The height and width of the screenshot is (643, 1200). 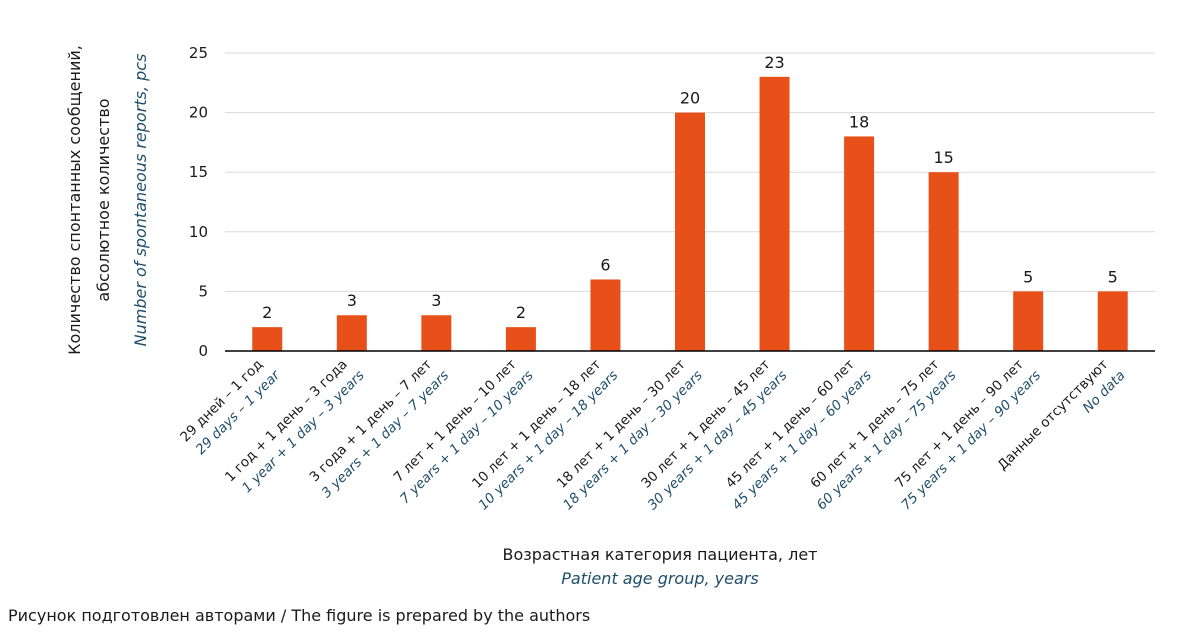 What do you see at coordinates (198, 53) in the screenshot?
I see `y-tick-label: 25` at bounding box center [198, 53].